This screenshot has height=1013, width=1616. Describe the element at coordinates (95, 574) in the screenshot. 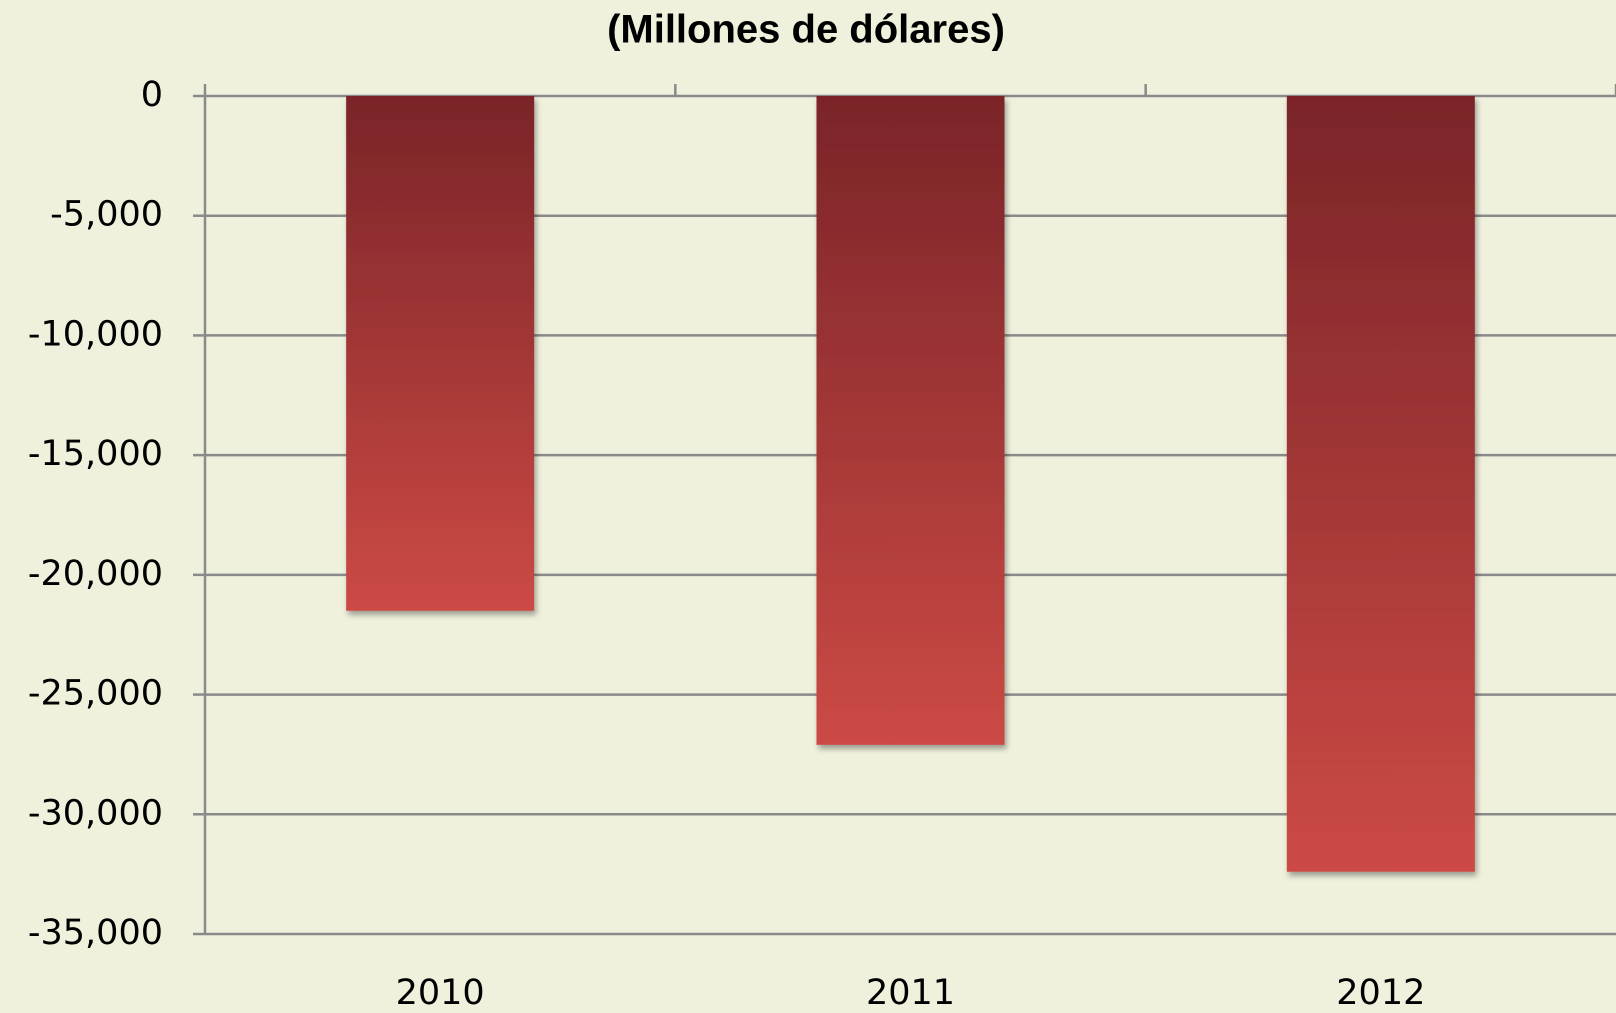

I see `y-tick-label: -20,000` at that location.